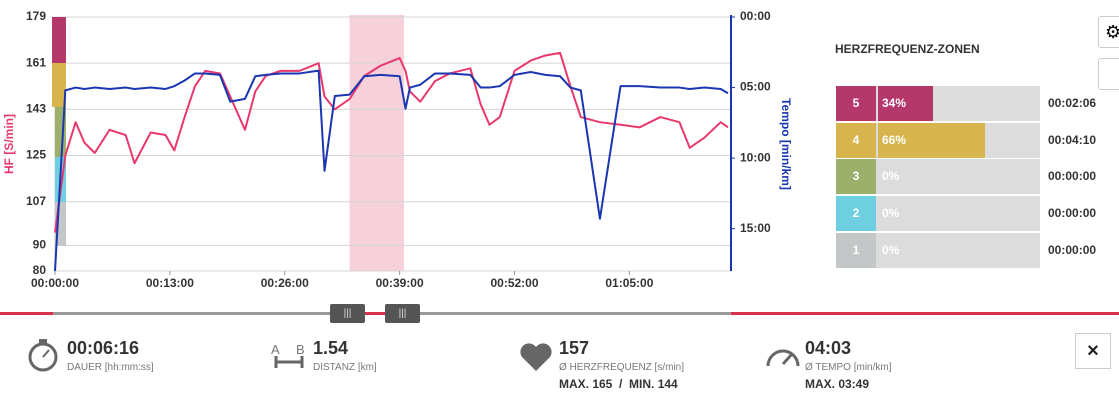 The image size is (1119, 413). Describe the element at coordinates (907, 49) in the screenshot. I see `zones-title: HERZFREQUENZ-ZONEN` at that location.